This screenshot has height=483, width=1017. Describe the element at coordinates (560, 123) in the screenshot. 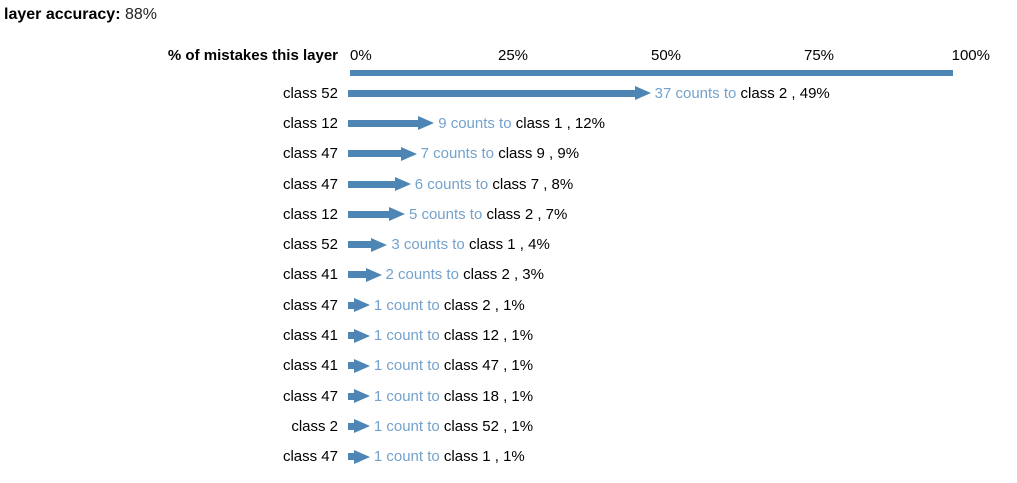

I see `target-text: class 1 , 12%` at that location.